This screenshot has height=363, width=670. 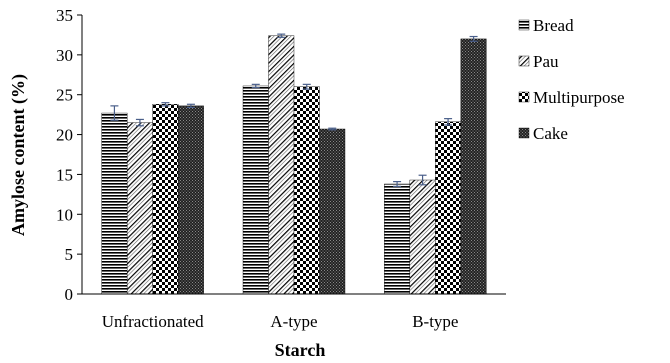 I want to click on bar-multipurpose-b-type, so click(x=448, y=208).